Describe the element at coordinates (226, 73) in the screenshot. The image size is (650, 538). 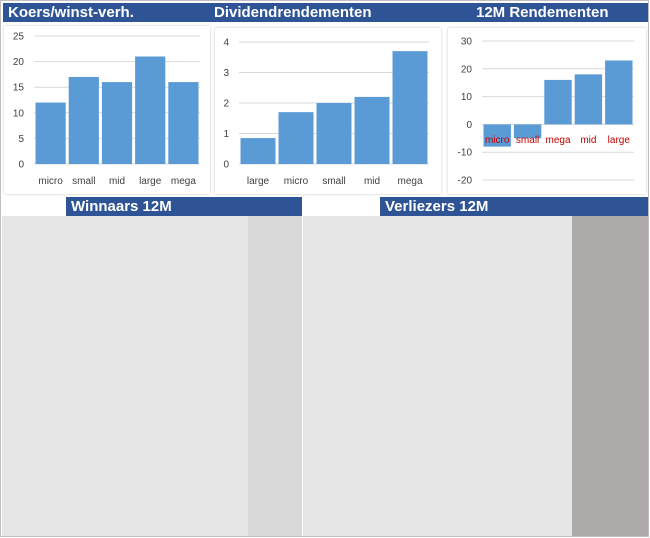
I see `y-tick-label: 3` at that location.